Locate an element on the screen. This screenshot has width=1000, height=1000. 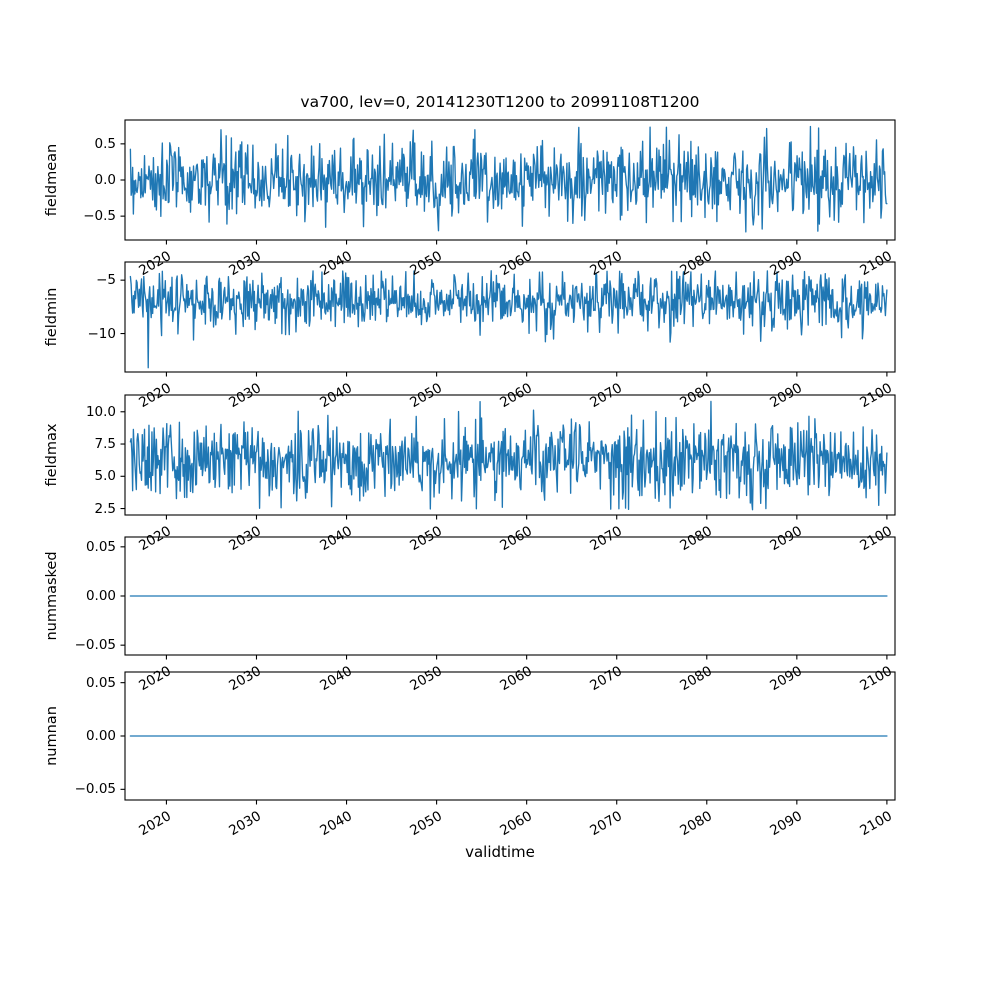
y-tick-label: −10 is located at coordinates (102, 333).